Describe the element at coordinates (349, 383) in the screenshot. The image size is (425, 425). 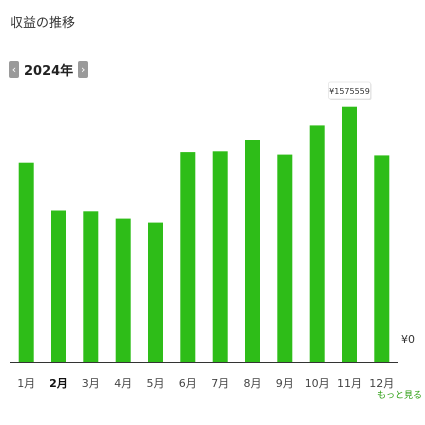
I see `x-tick-label-11: 11月` at that location.